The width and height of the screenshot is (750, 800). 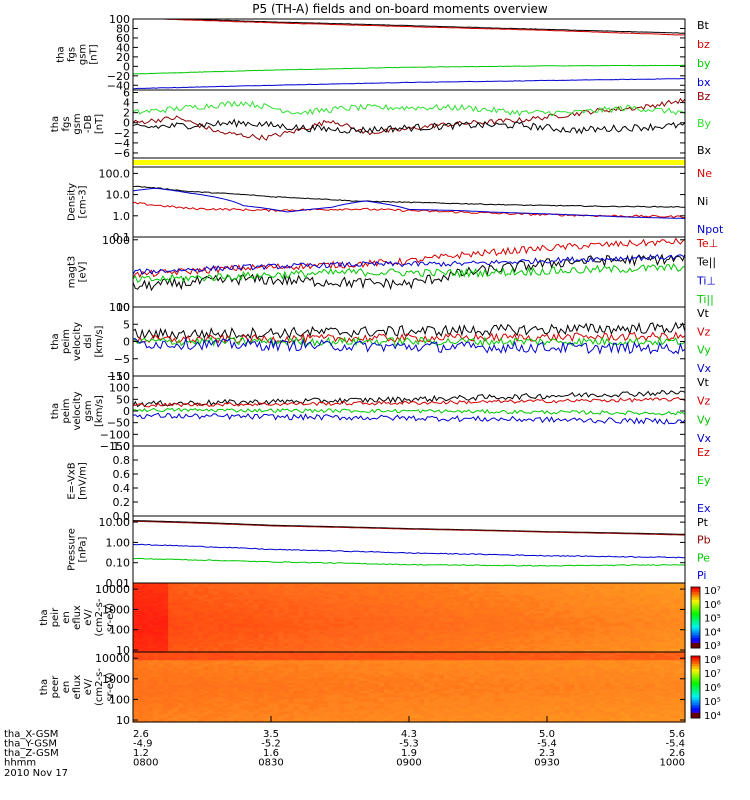 What do you see at coordinates (83, 549) in the screenshot?
I see `svg-text: [nPa]` at bounding box center [83, 549].